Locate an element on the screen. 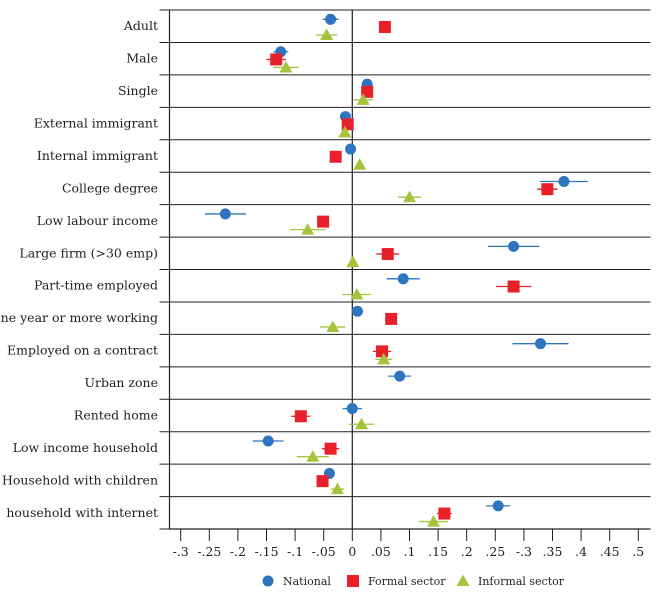  x-tick-label: .45 is located at coordinates (610, 551).